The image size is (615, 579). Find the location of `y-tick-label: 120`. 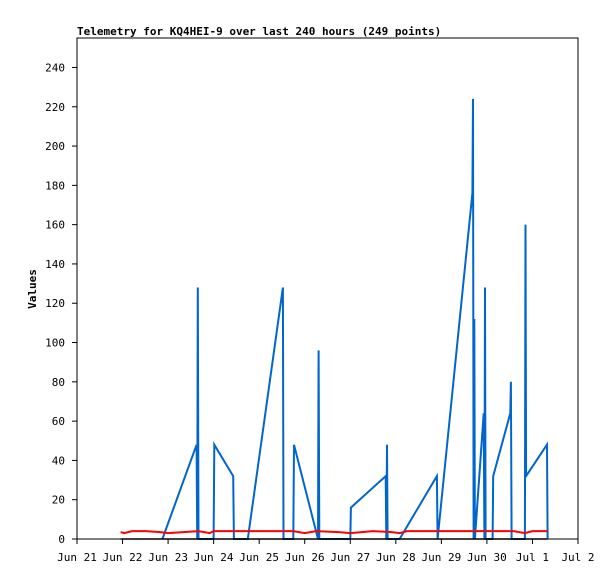

y-tick-label: 120 is located at coordinates (55, 303).